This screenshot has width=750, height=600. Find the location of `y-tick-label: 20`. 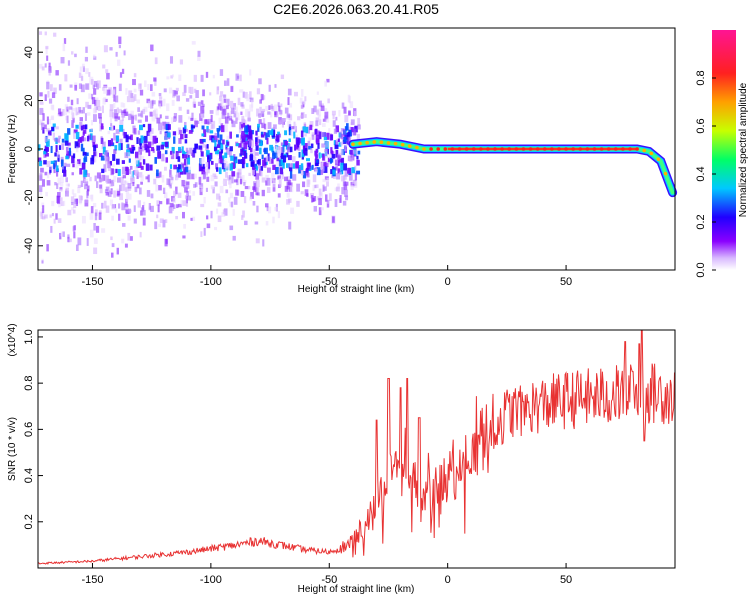

y-tick-label: 20 is located at coordinates (29, 100).